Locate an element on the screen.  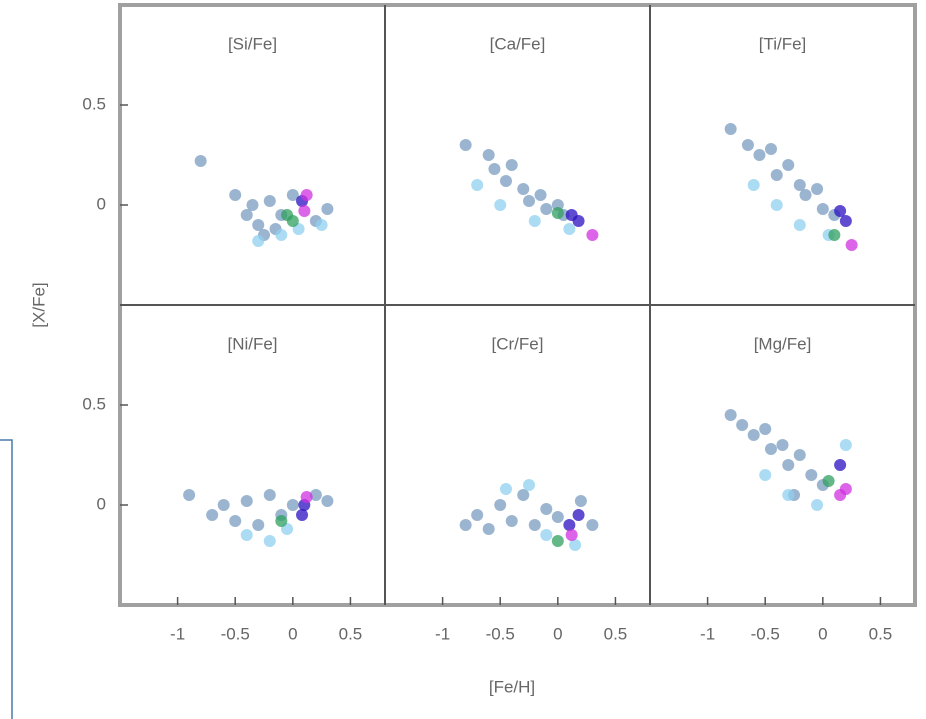
y-tick-label: 0.5 is located at coordinates (94, 103).